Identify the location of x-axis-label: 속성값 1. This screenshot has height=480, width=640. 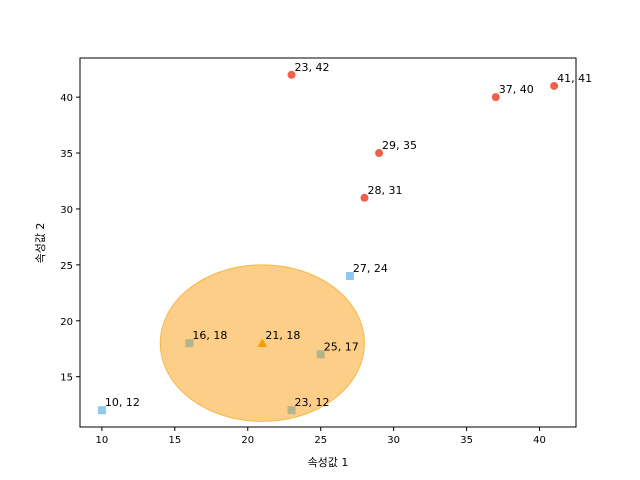
(328, 462).